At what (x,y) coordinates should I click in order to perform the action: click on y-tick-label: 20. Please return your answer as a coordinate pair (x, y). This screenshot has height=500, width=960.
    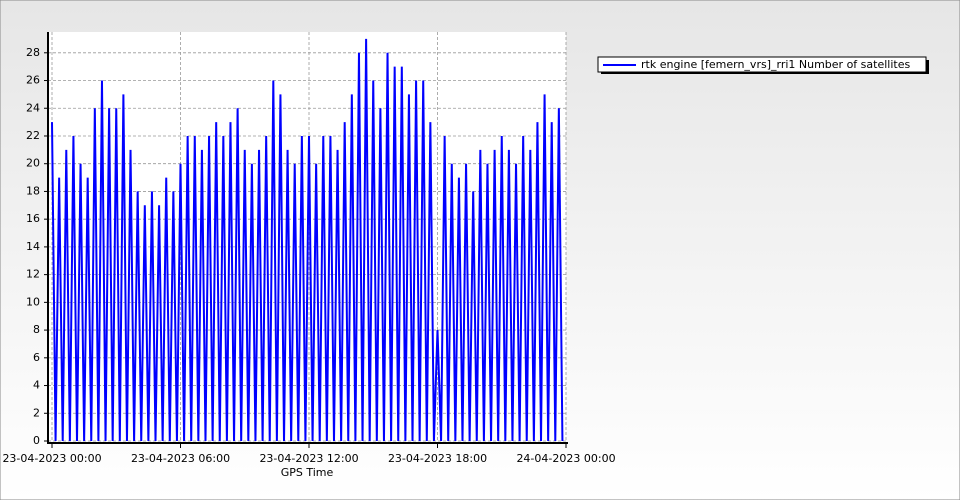
    Looking at the image, I should click on (33, 163).